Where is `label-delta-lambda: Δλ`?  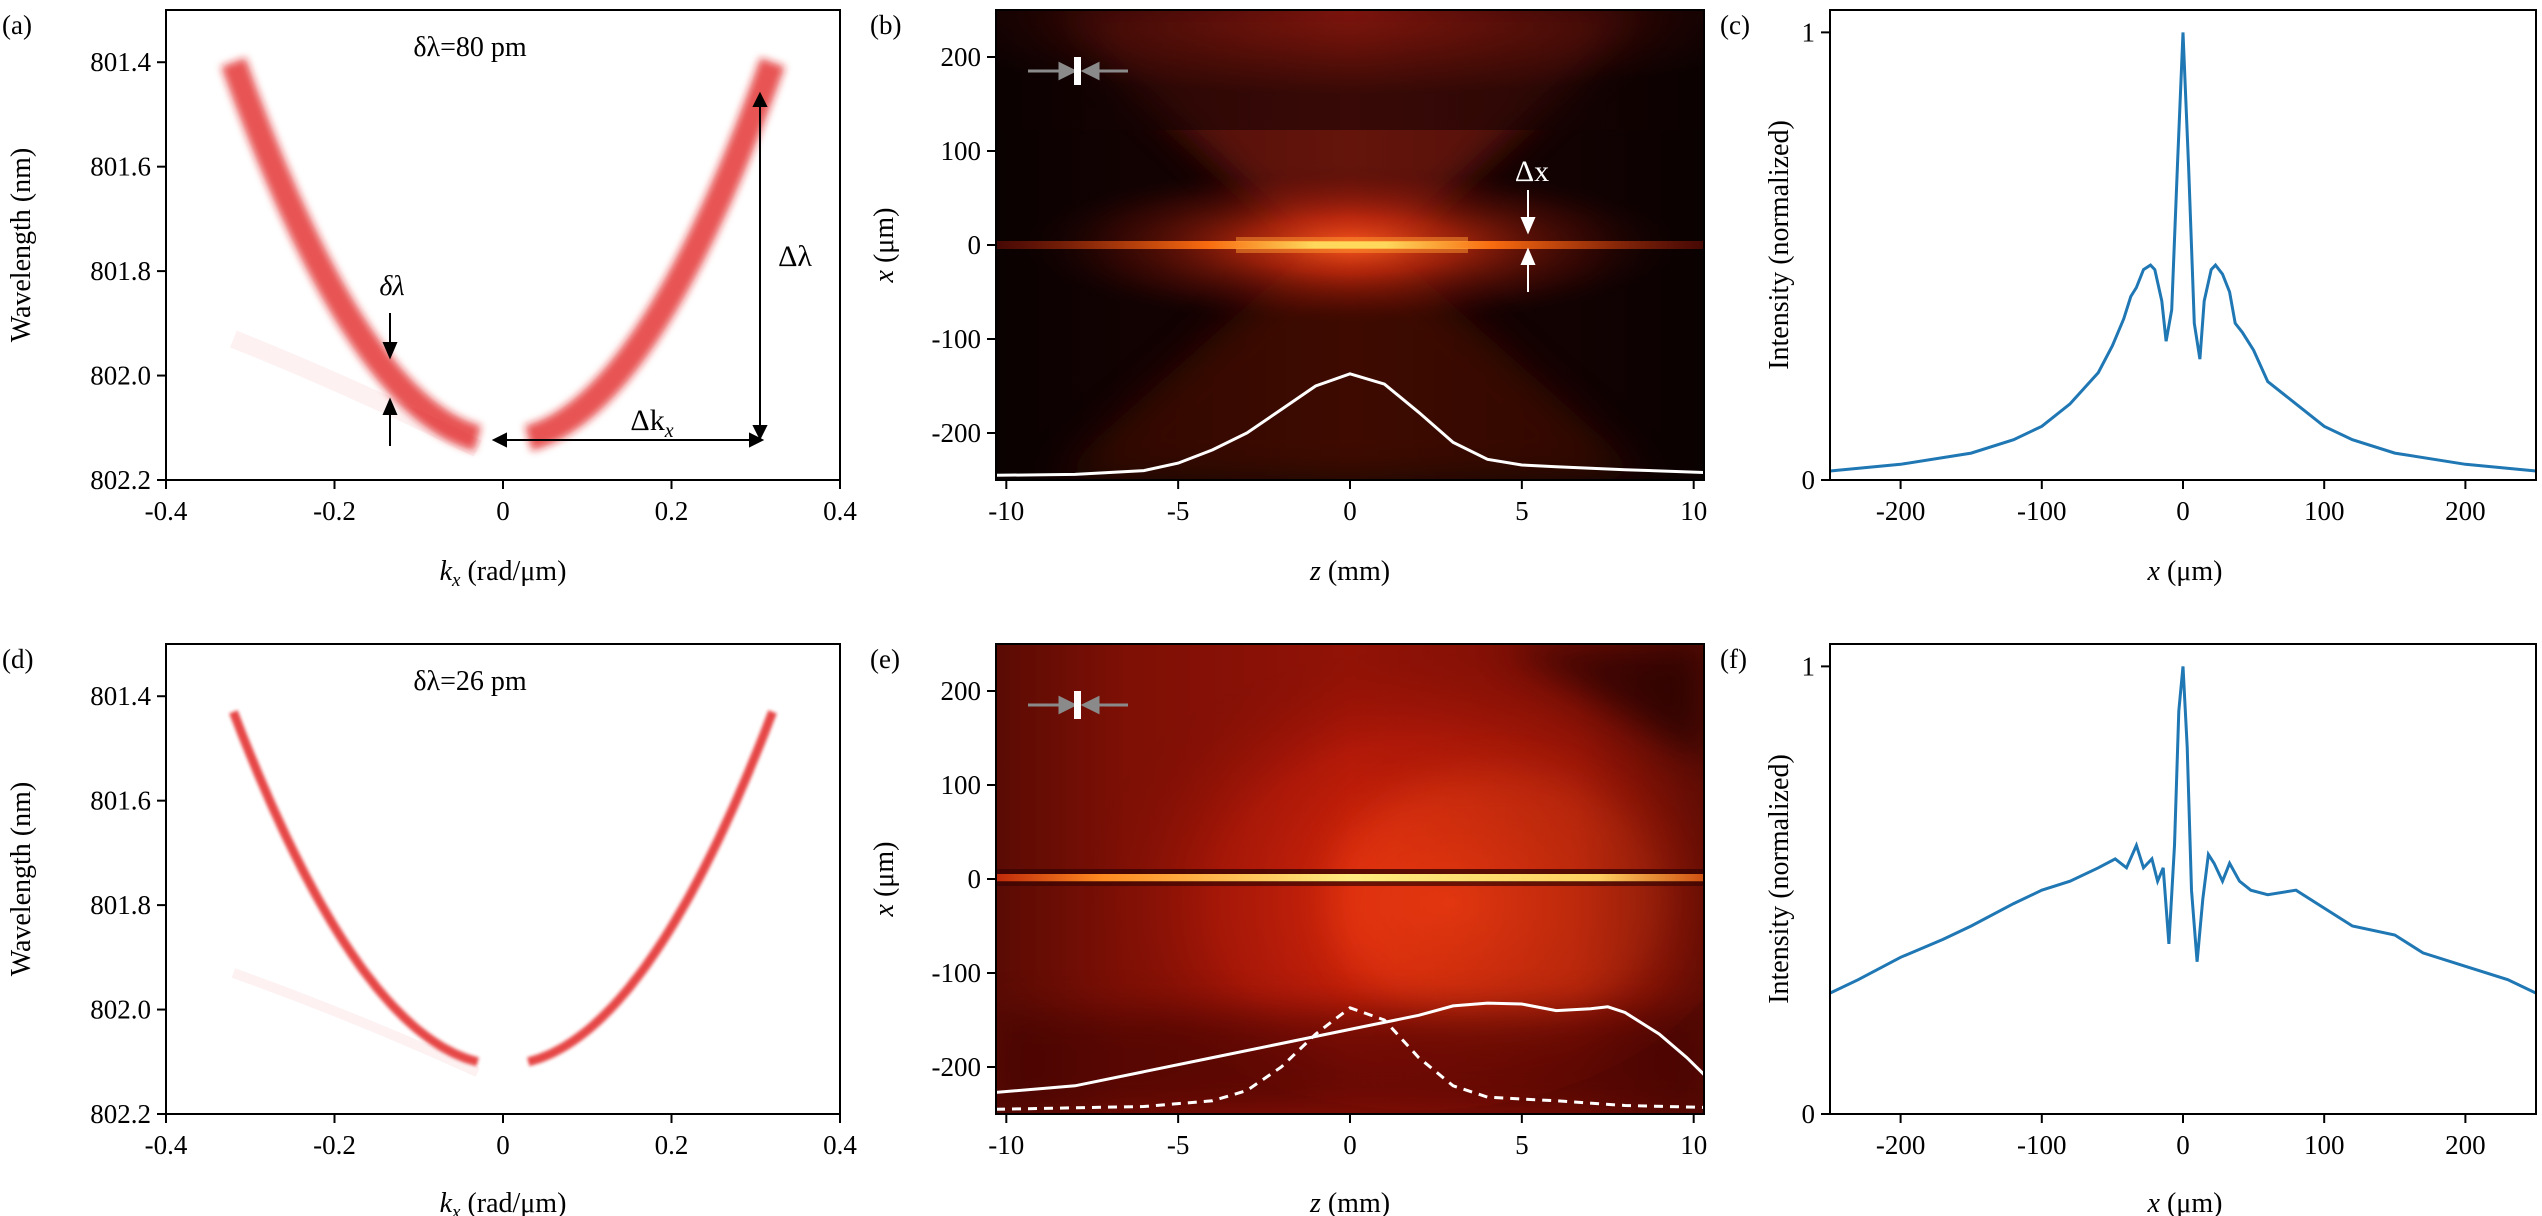 label-delta-lambda: Δλ is located at coordinates (795, 256).